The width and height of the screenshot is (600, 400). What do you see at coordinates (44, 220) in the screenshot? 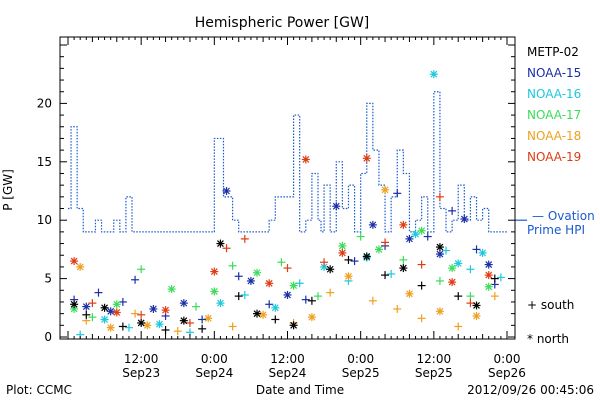
I see `y-tick-label: 10` at bounding box center [44, 220].